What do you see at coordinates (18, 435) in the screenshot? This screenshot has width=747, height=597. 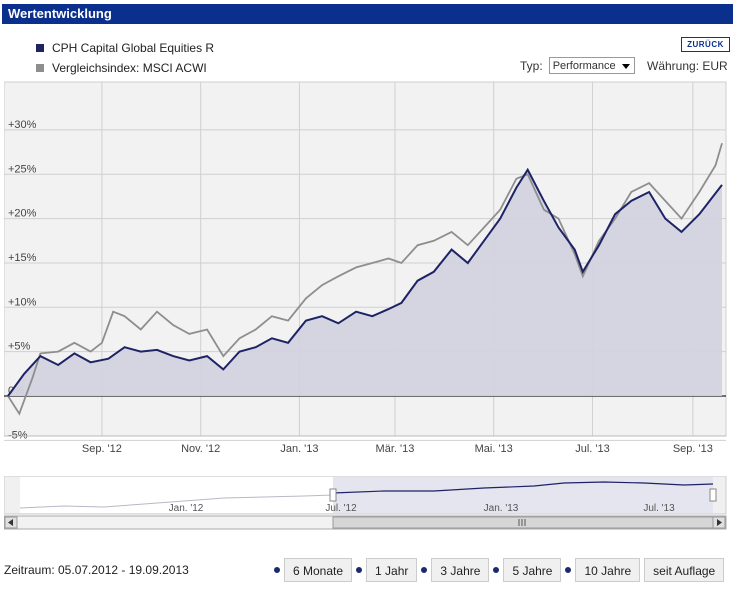 I see `y-tick-label: -5%` at bounding box center [18, 435].